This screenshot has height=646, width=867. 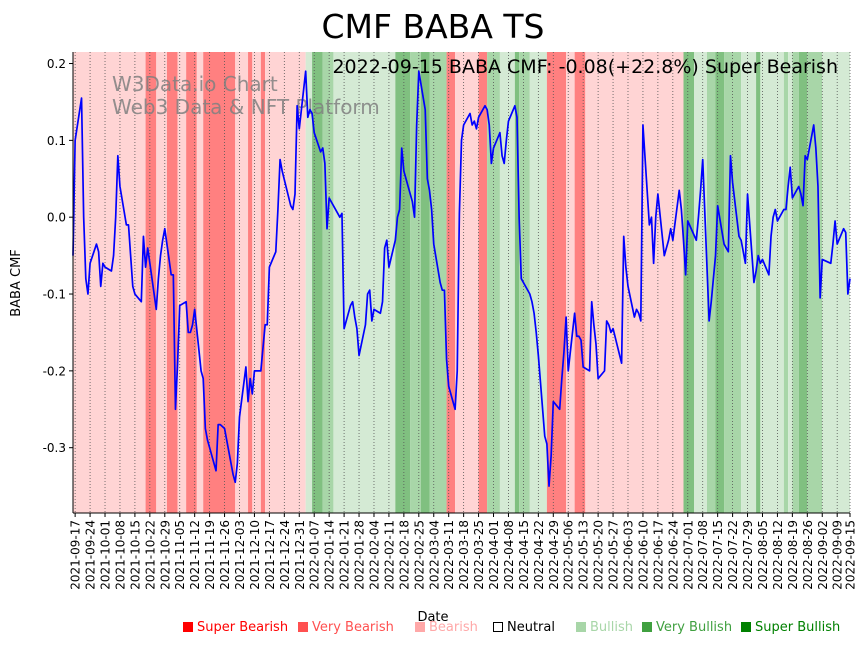 I want to click on y-tick-label: -0.1, so click(x=54, y=295).